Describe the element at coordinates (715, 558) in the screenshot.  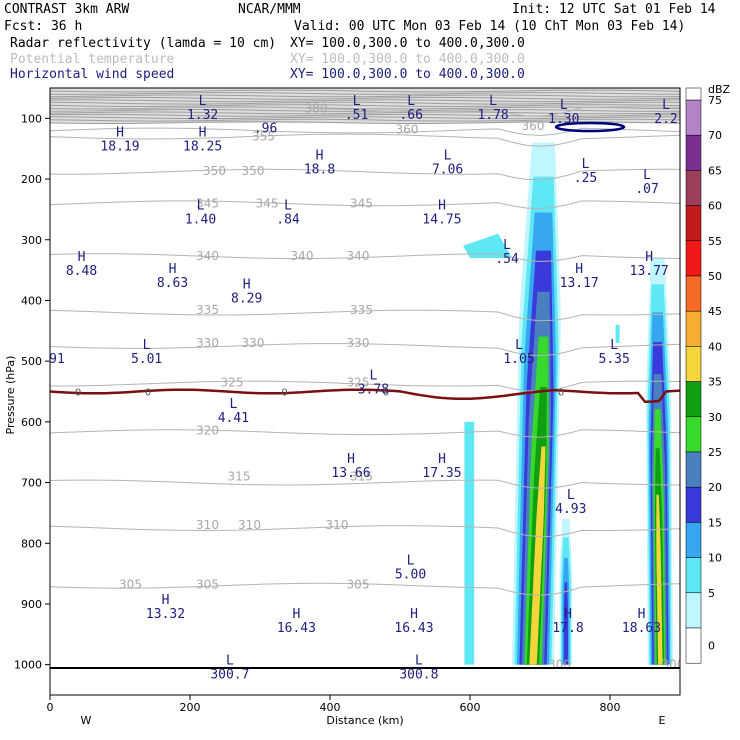
I see `colorbar-tick-10: 10` at that location.